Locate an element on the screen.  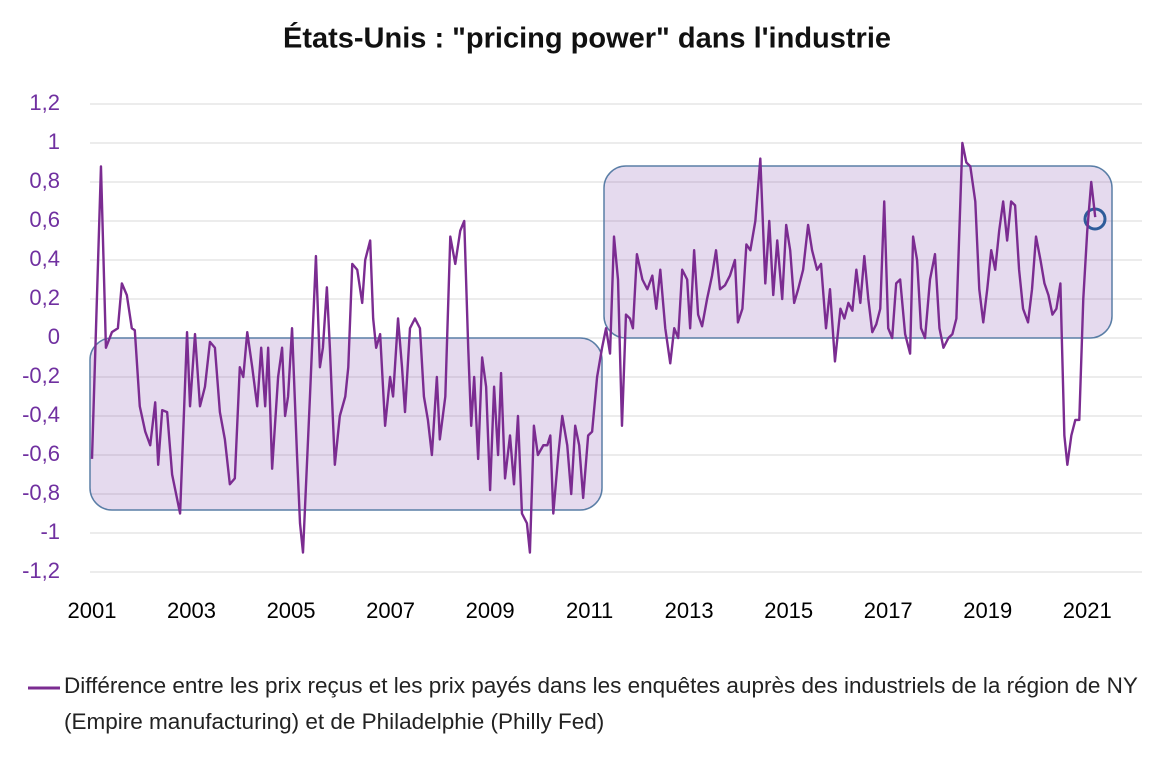
x-tick-label: 2017 is located at coordinates (888, 610).